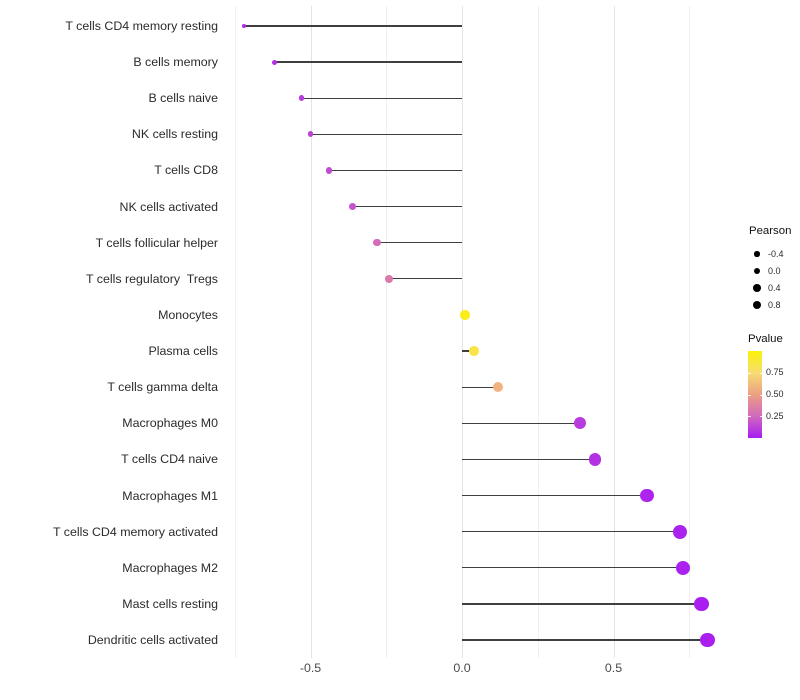 The height and width of the screenshot is (700, 800). What do you see at coordinates (770, 231) in the screenshot?
I see `pearson-legend-title: Pearson` at bounding box center [770, 231].